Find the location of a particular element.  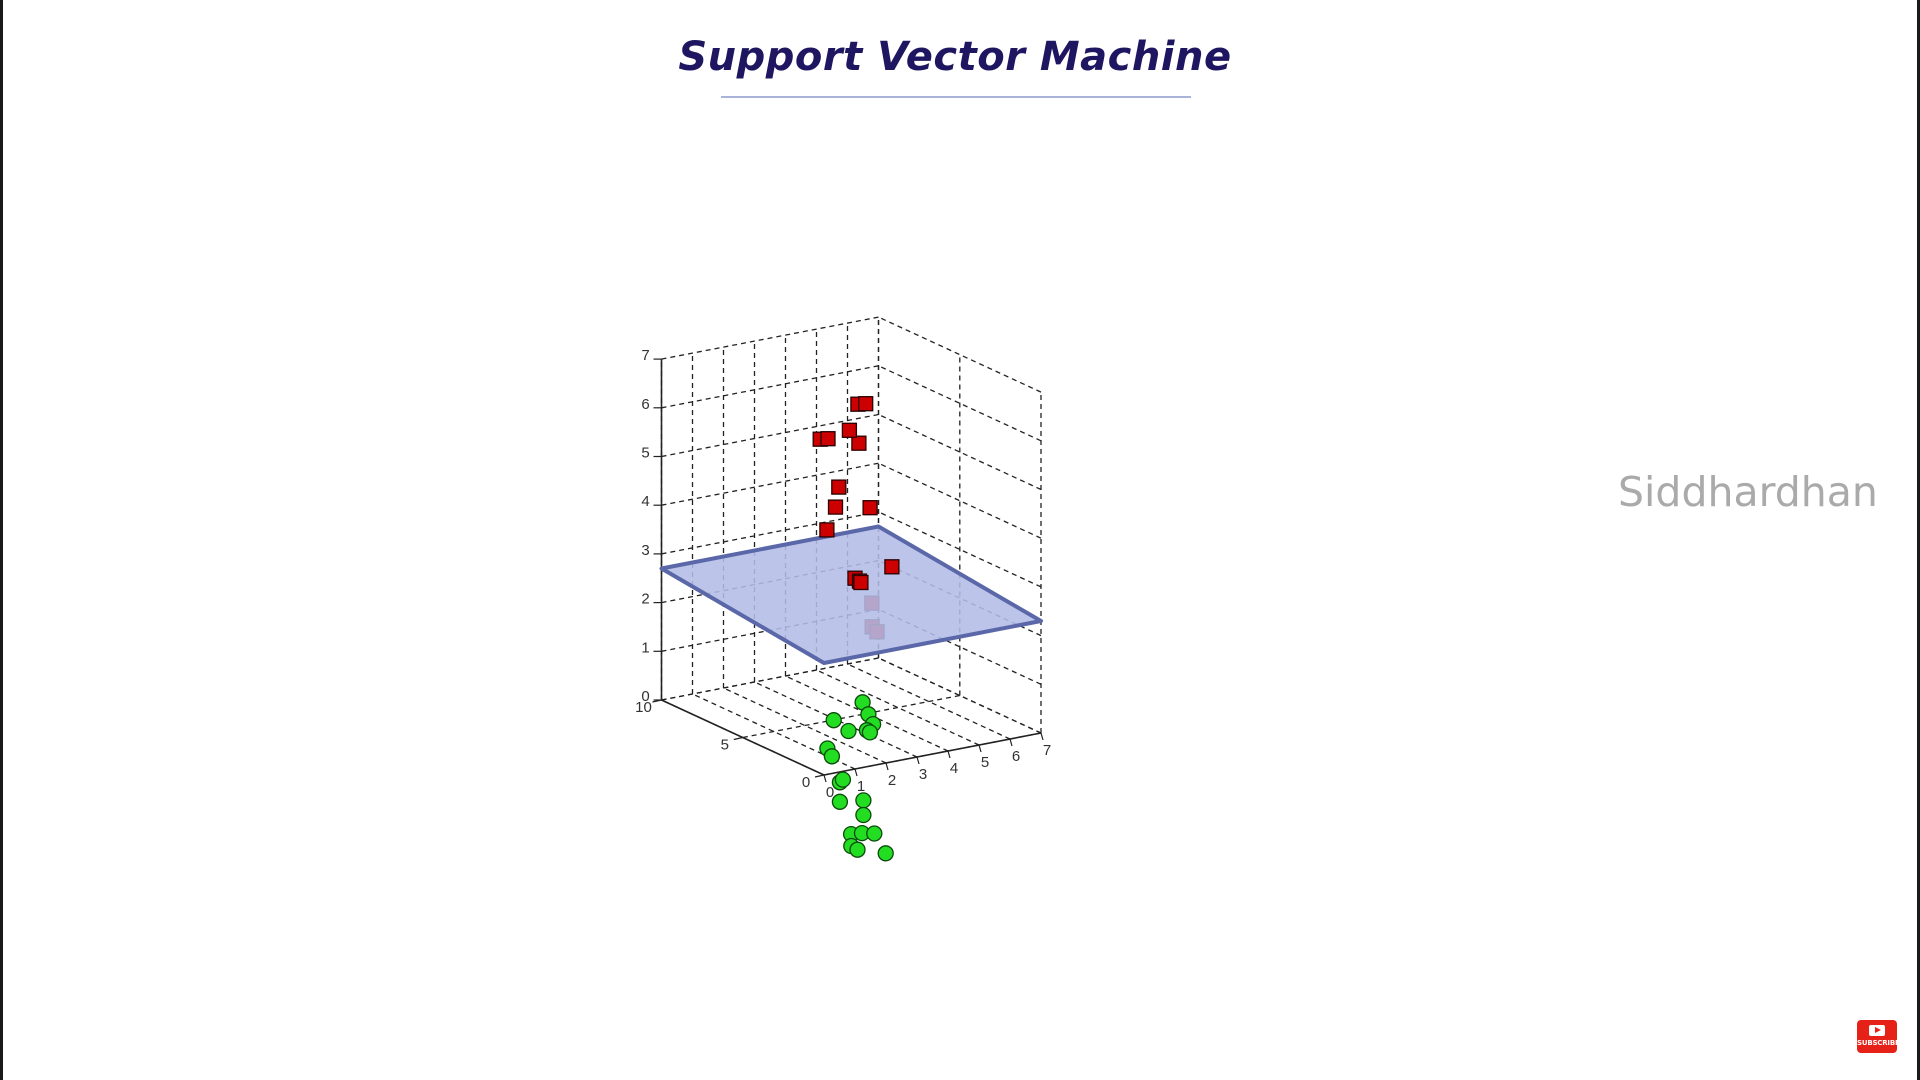

x-axis-line is located at coordinates (932, 754).